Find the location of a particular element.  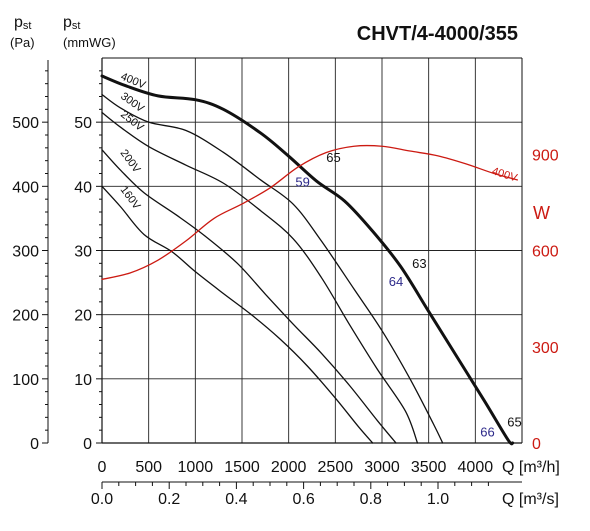

pa-tick-label-400: 400 is located at coordinates (25, 187).